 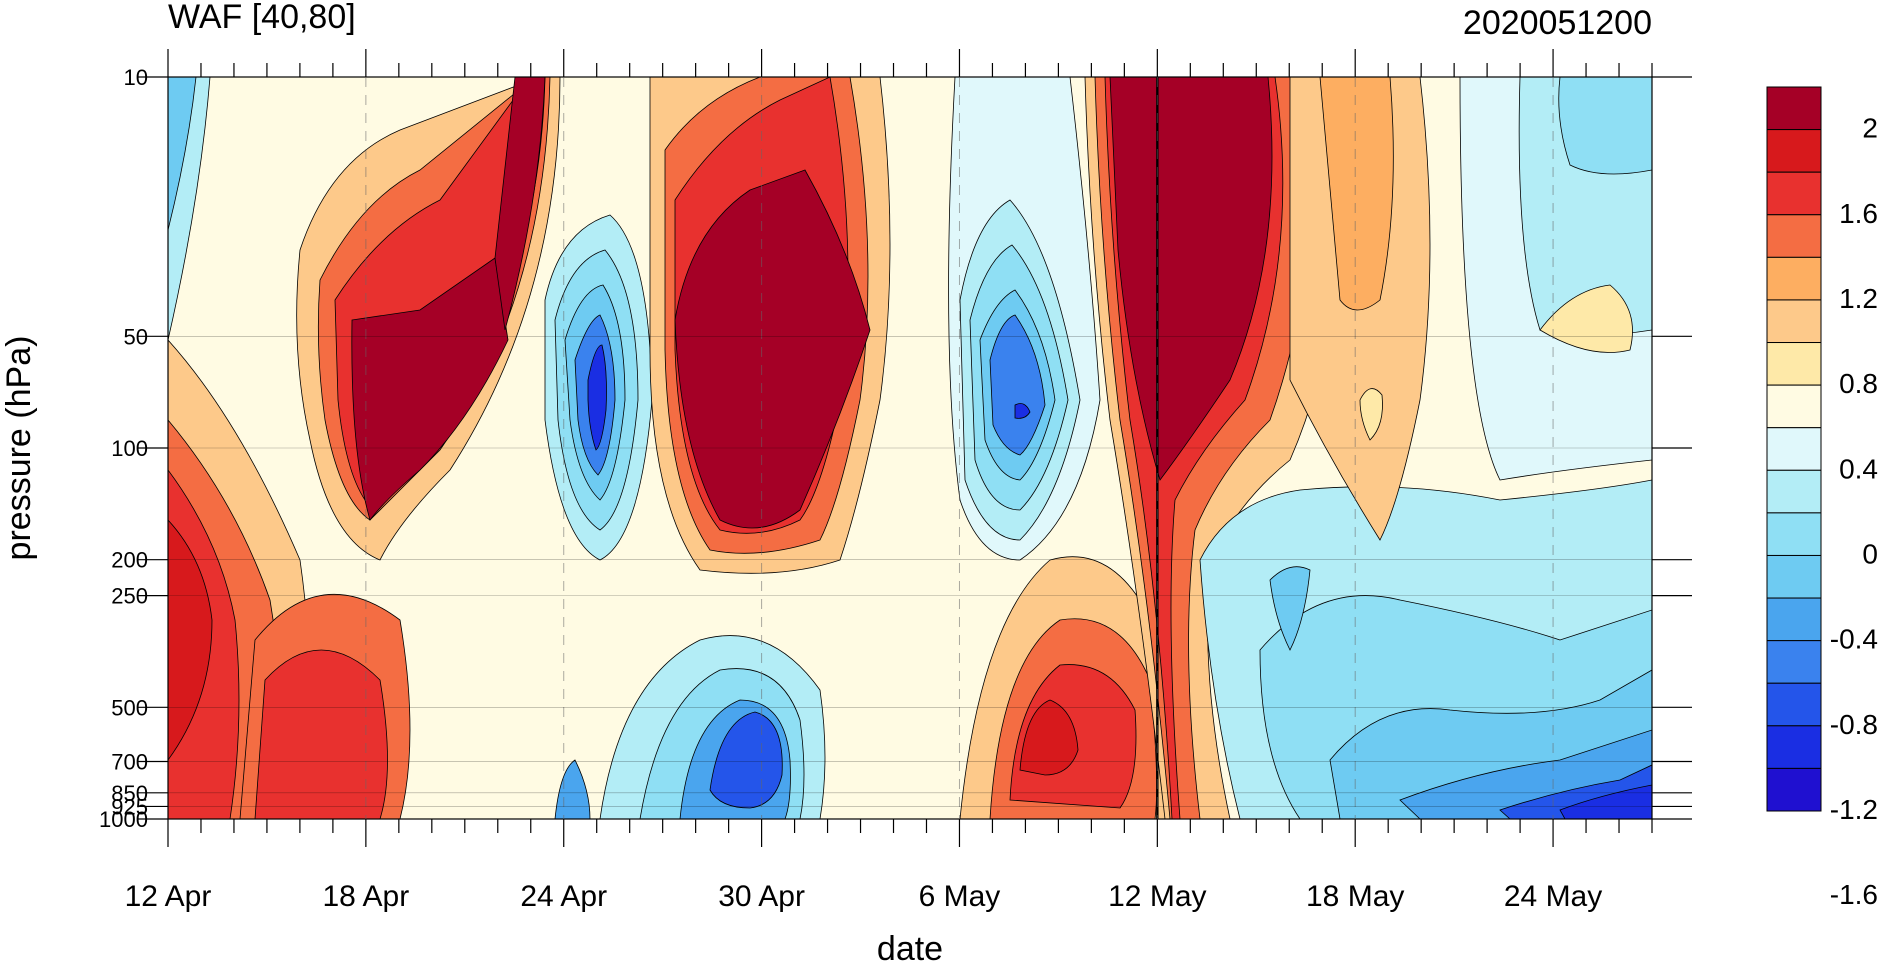 What do you see at coordinates (129, 560) in the screenshot?
I see `y-tick-label: 200` at bounding box center [129, 560].